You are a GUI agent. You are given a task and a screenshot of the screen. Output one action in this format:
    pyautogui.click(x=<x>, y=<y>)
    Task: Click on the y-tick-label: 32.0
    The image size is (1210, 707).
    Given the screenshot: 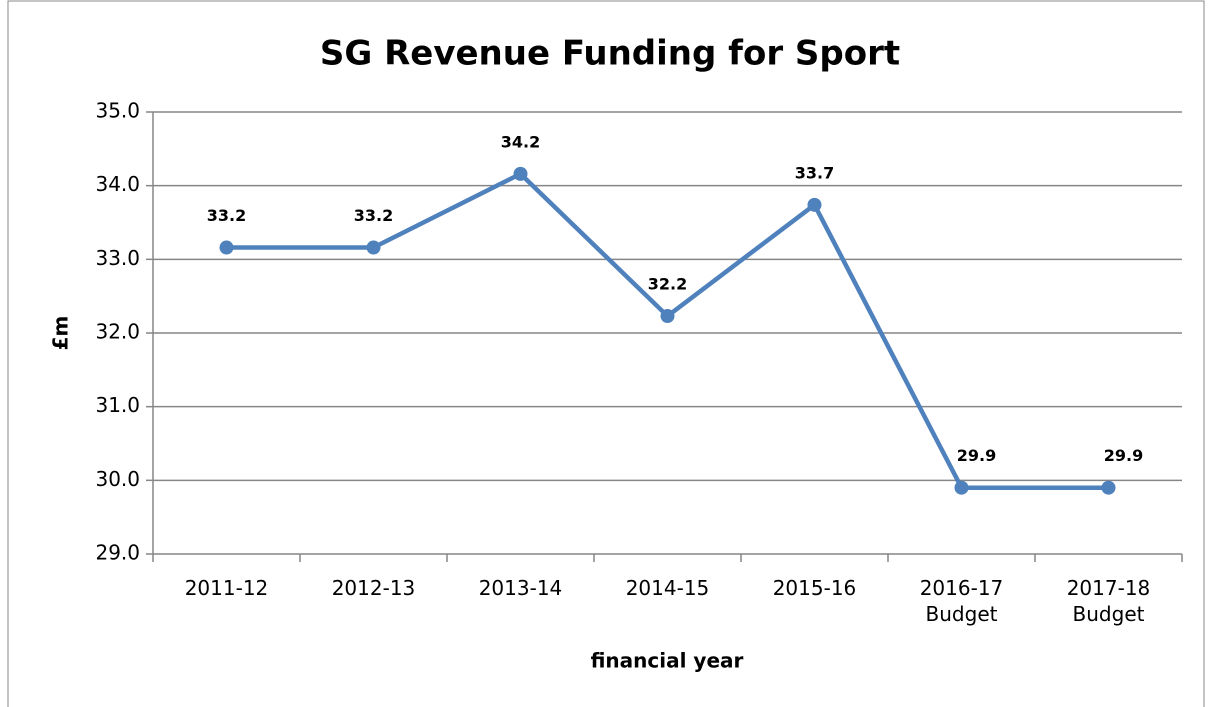 What is the action you would take?
    pyautogui.click(x=117, y=332)
    